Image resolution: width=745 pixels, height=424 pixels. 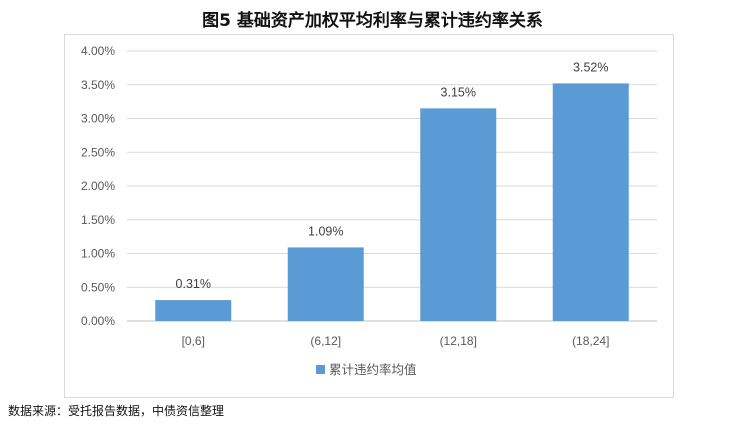 What do you see at coordinates (98, 186) in the screenshot?
I see `y-tick-label: 2.00%` at bounding box center [98, 186].